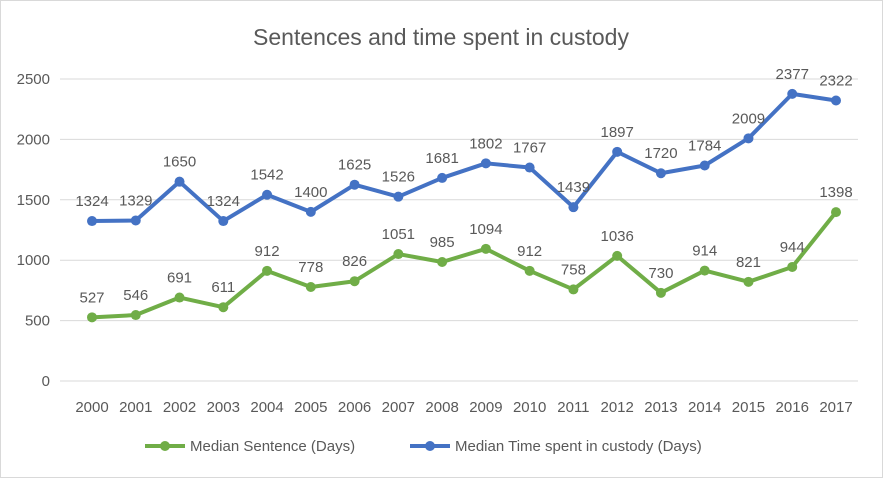 The width and height of the screenshot is (883, 478). What do you see at coordinates (660, 153) in the screenshot?
I see `data-label: 1720` at bounding box center [660, 153].